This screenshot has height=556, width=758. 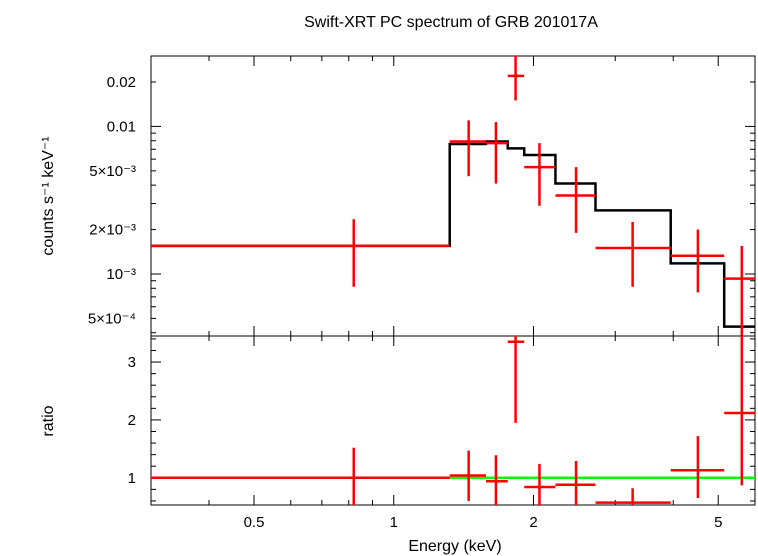 I want to click on spectrum-y-tick-label: 2×10⁻³, so click(x=112, y=230).